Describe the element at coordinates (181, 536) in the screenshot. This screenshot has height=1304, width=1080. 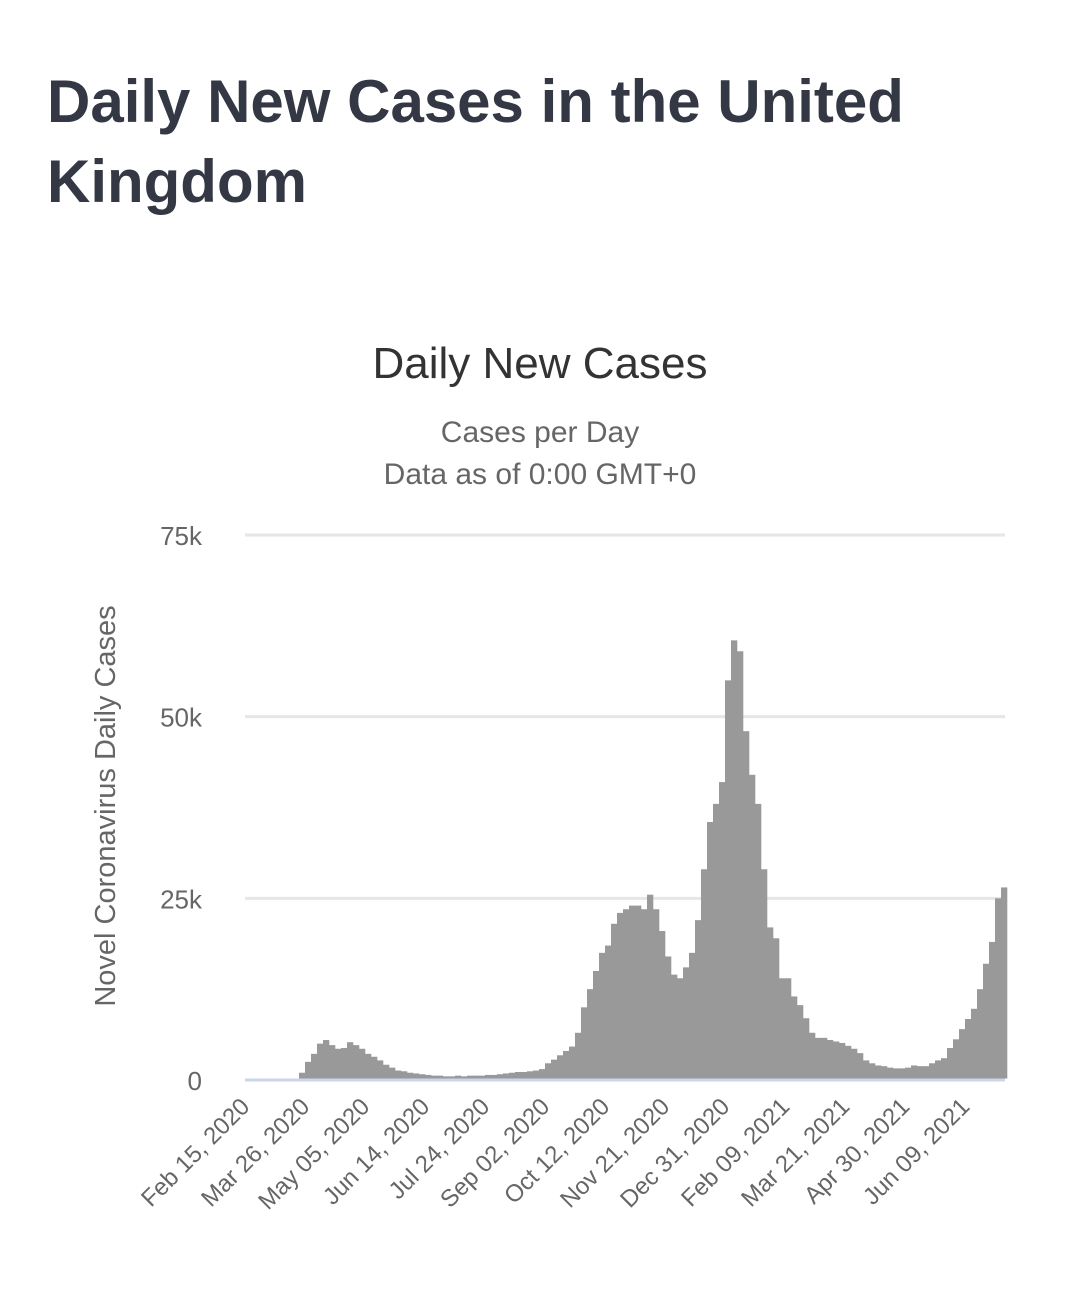
I see `y-tick-label: 75k` at that location.